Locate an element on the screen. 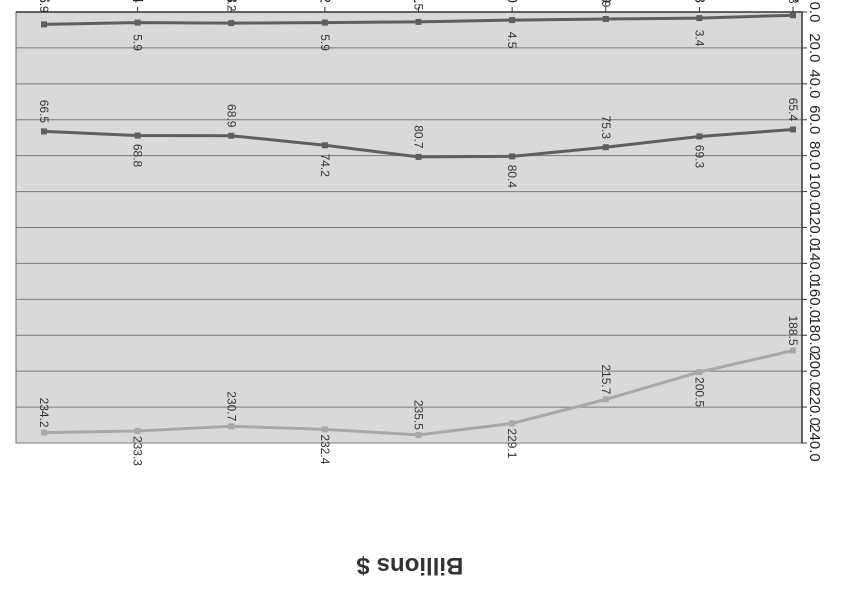 The width and height of the screenshot is (843, 603). x-tick-label: 2003 is located at coordinates (231, 1).